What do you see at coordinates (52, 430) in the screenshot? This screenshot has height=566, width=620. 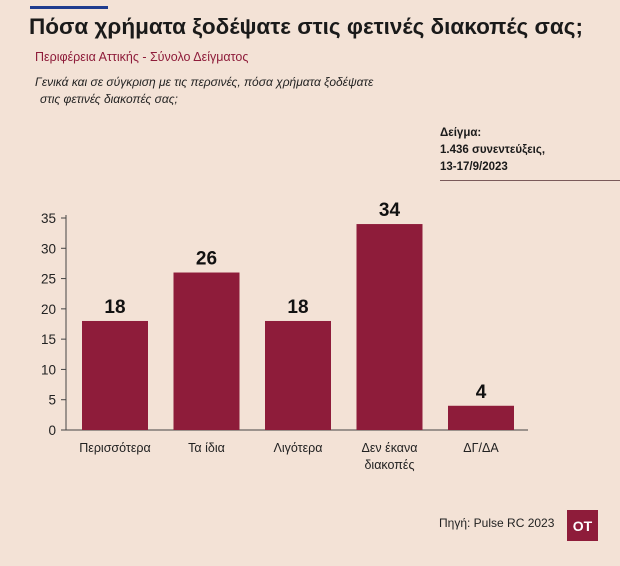 I see `y-tick-label: 0` at bounding box center [52, 430].